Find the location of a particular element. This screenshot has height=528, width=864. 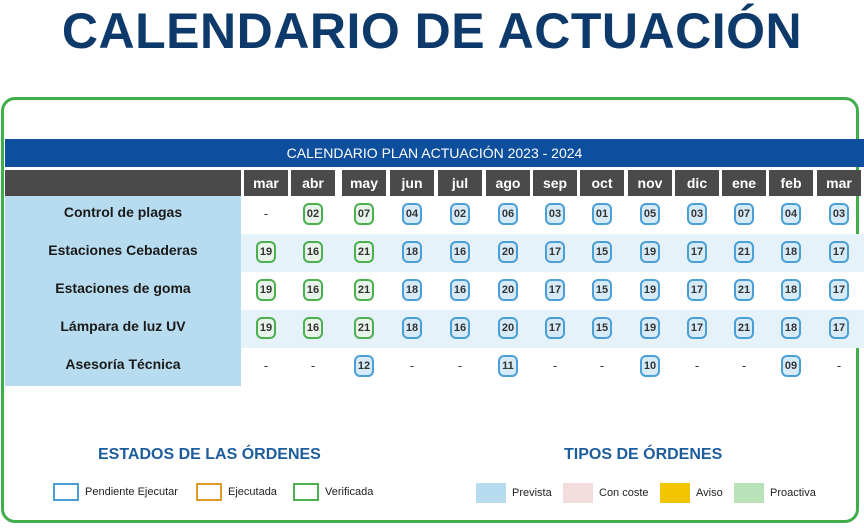

month-header: mar is located at coordinates (839, 183).